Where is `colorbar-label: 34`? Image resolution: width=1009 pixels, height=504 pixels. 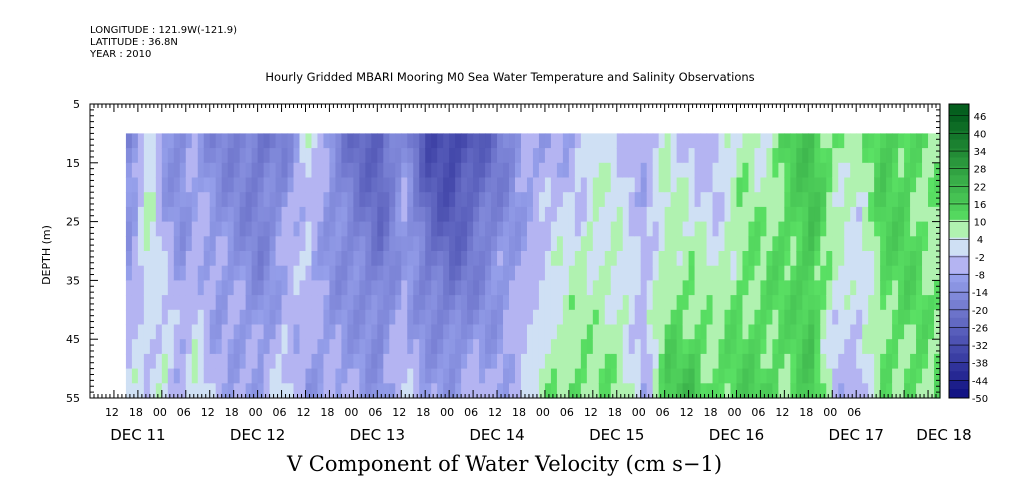
colorbar-label: 34 is located at coordinates (980, 152).